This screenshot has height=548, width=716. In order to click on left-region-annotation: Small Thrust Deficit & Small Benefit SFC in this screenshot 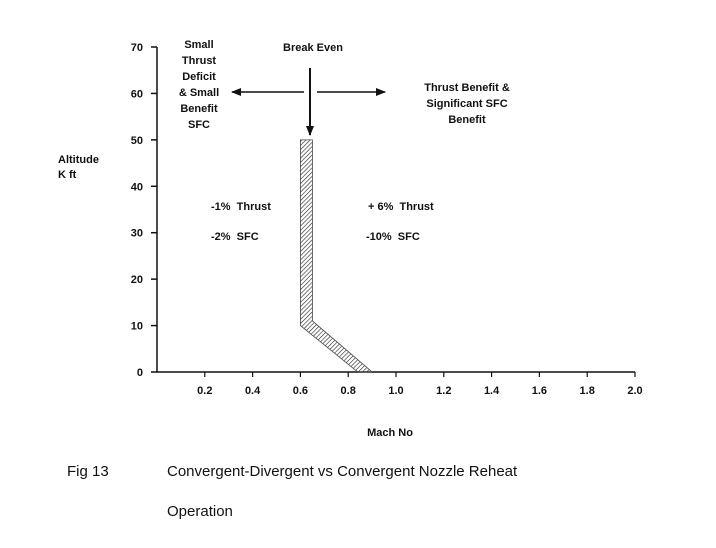, I will do `click(199, 85)`.